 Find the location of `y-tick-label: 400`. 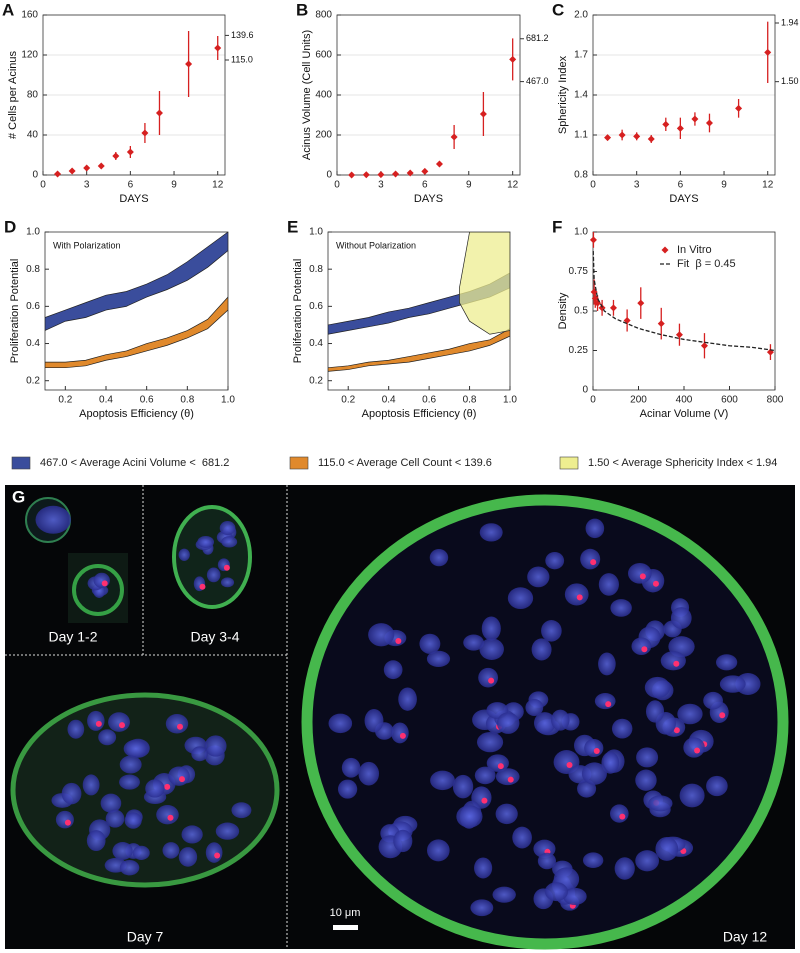

y-tick-label: 400 is located at coordinates (323, 95).